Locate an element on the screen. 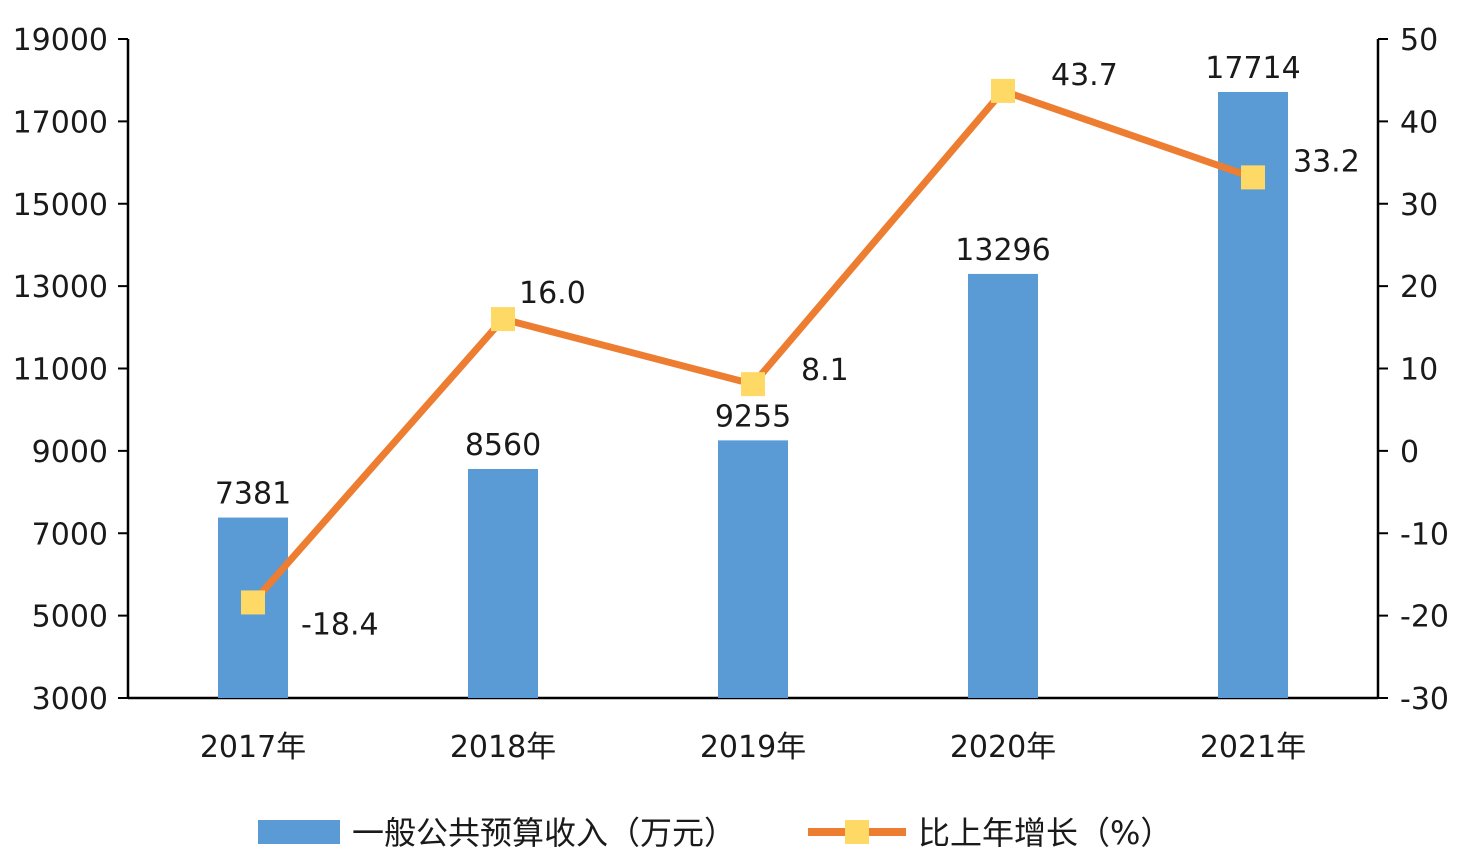 This screenshot has height=860, width=1460. x-tick-label: 2021年 is located at coordinates (1253, 747).